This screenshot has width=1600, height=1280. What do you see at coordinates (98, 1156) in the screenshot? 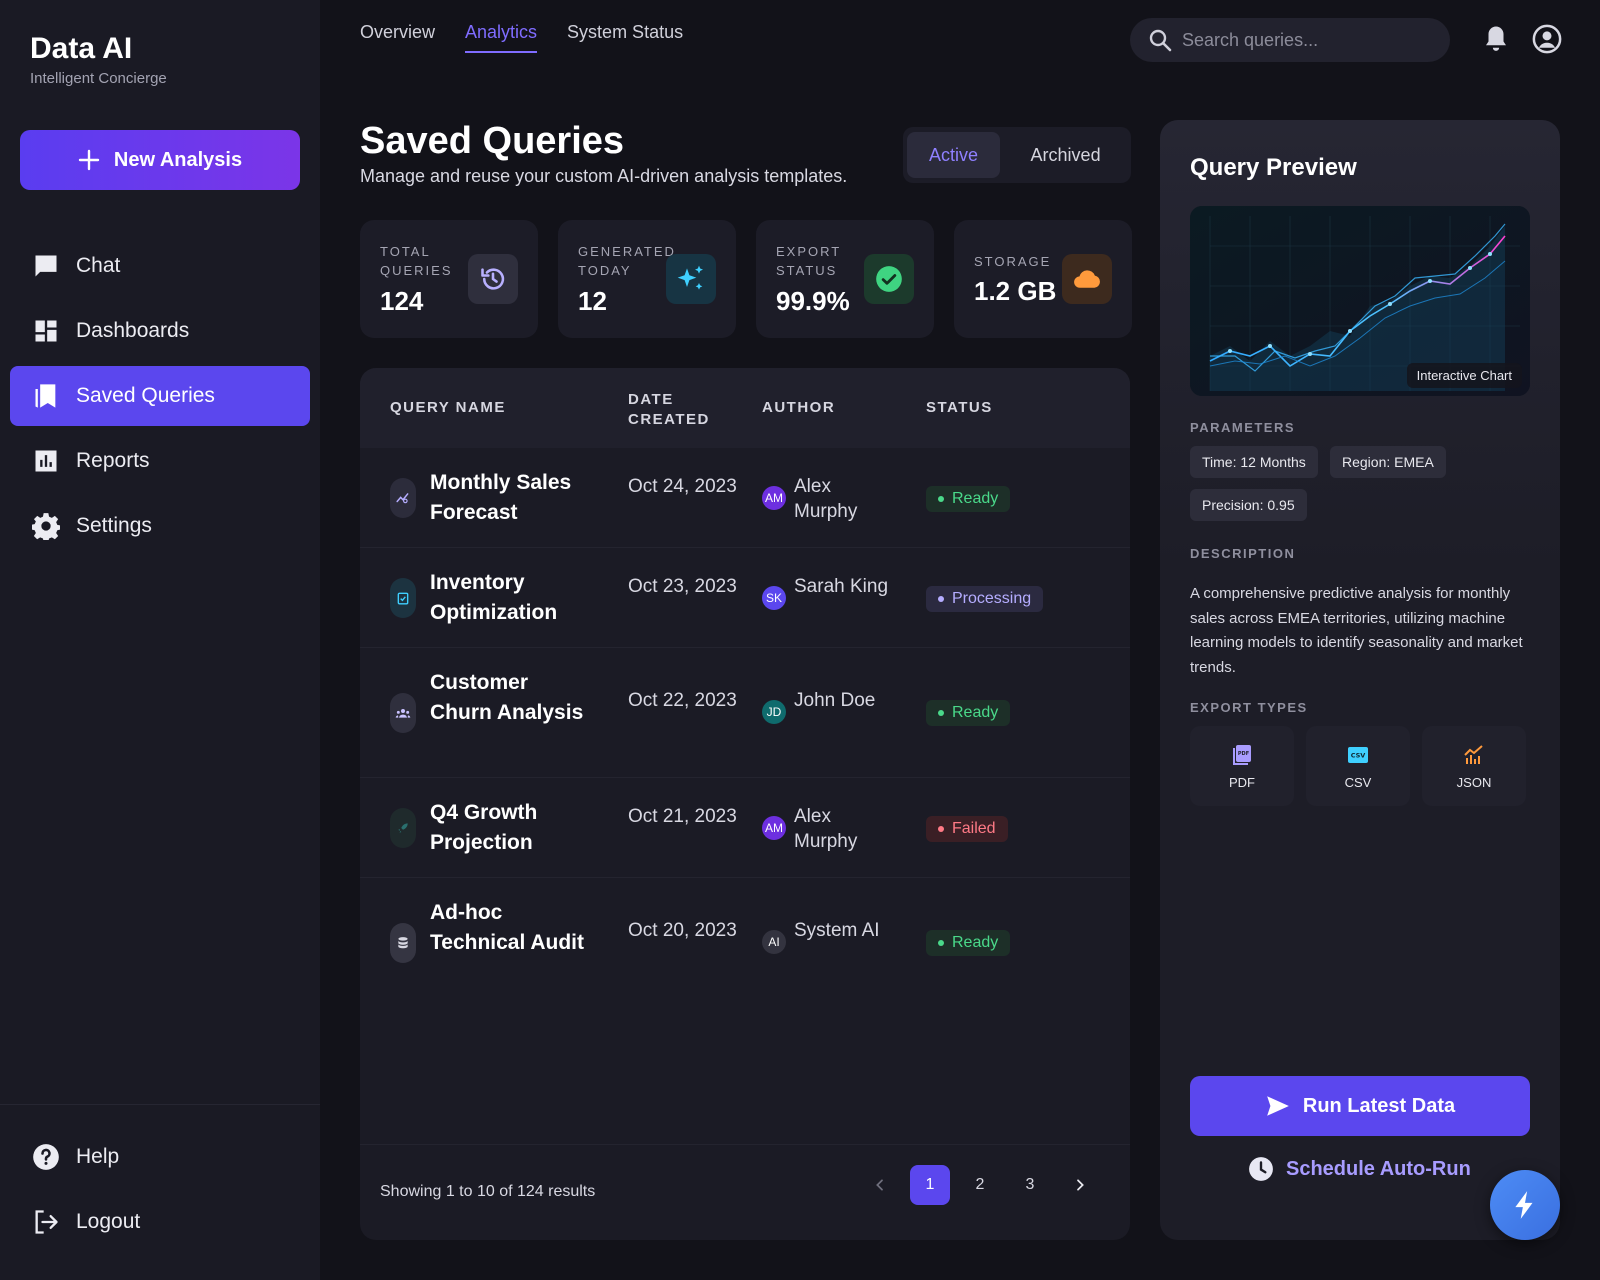
I see `sidebar-item-label: Help` at bounding box center [98, 1156].